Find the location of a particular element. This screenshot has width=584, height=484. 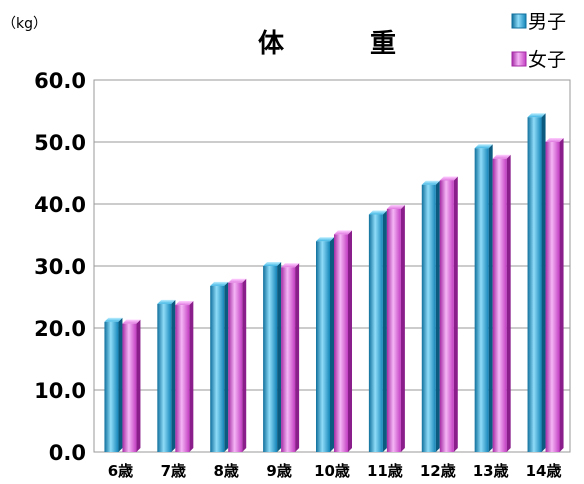

x-tick-label: 6歳 is located at coordinates (120, 471).